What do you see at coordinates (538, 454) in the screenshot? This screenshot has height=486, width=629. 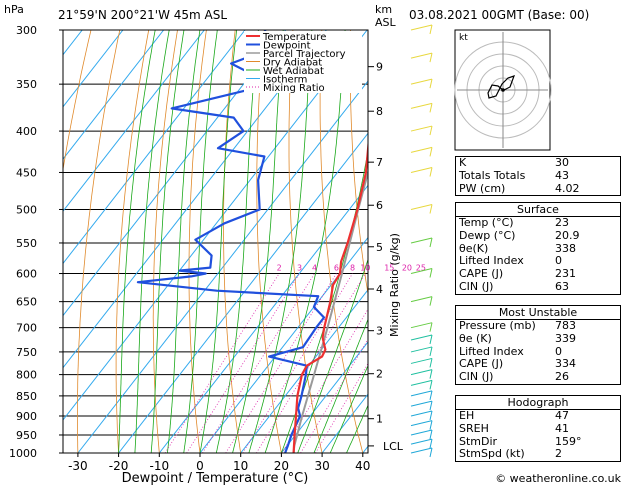 I see `index-row: StmSpd (kt) 2` at bounding box center [538, 454].